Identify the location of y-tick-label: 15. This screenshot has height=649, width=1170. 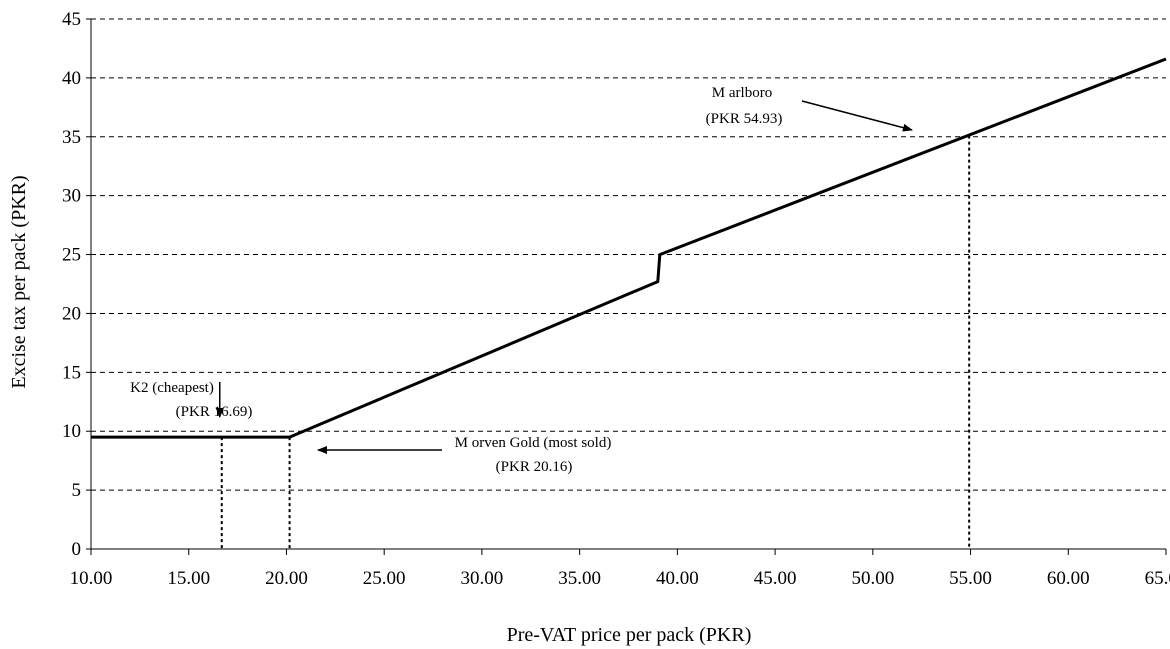
(71, 372).